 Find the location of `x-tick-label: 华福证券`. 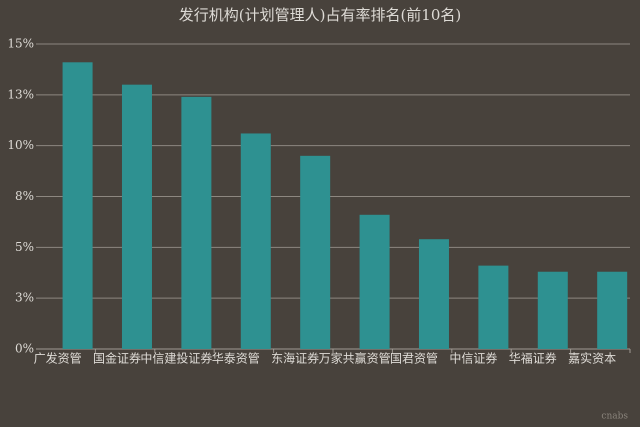

x-tick-label: 华福证券 is located at coordinates (533, 358).